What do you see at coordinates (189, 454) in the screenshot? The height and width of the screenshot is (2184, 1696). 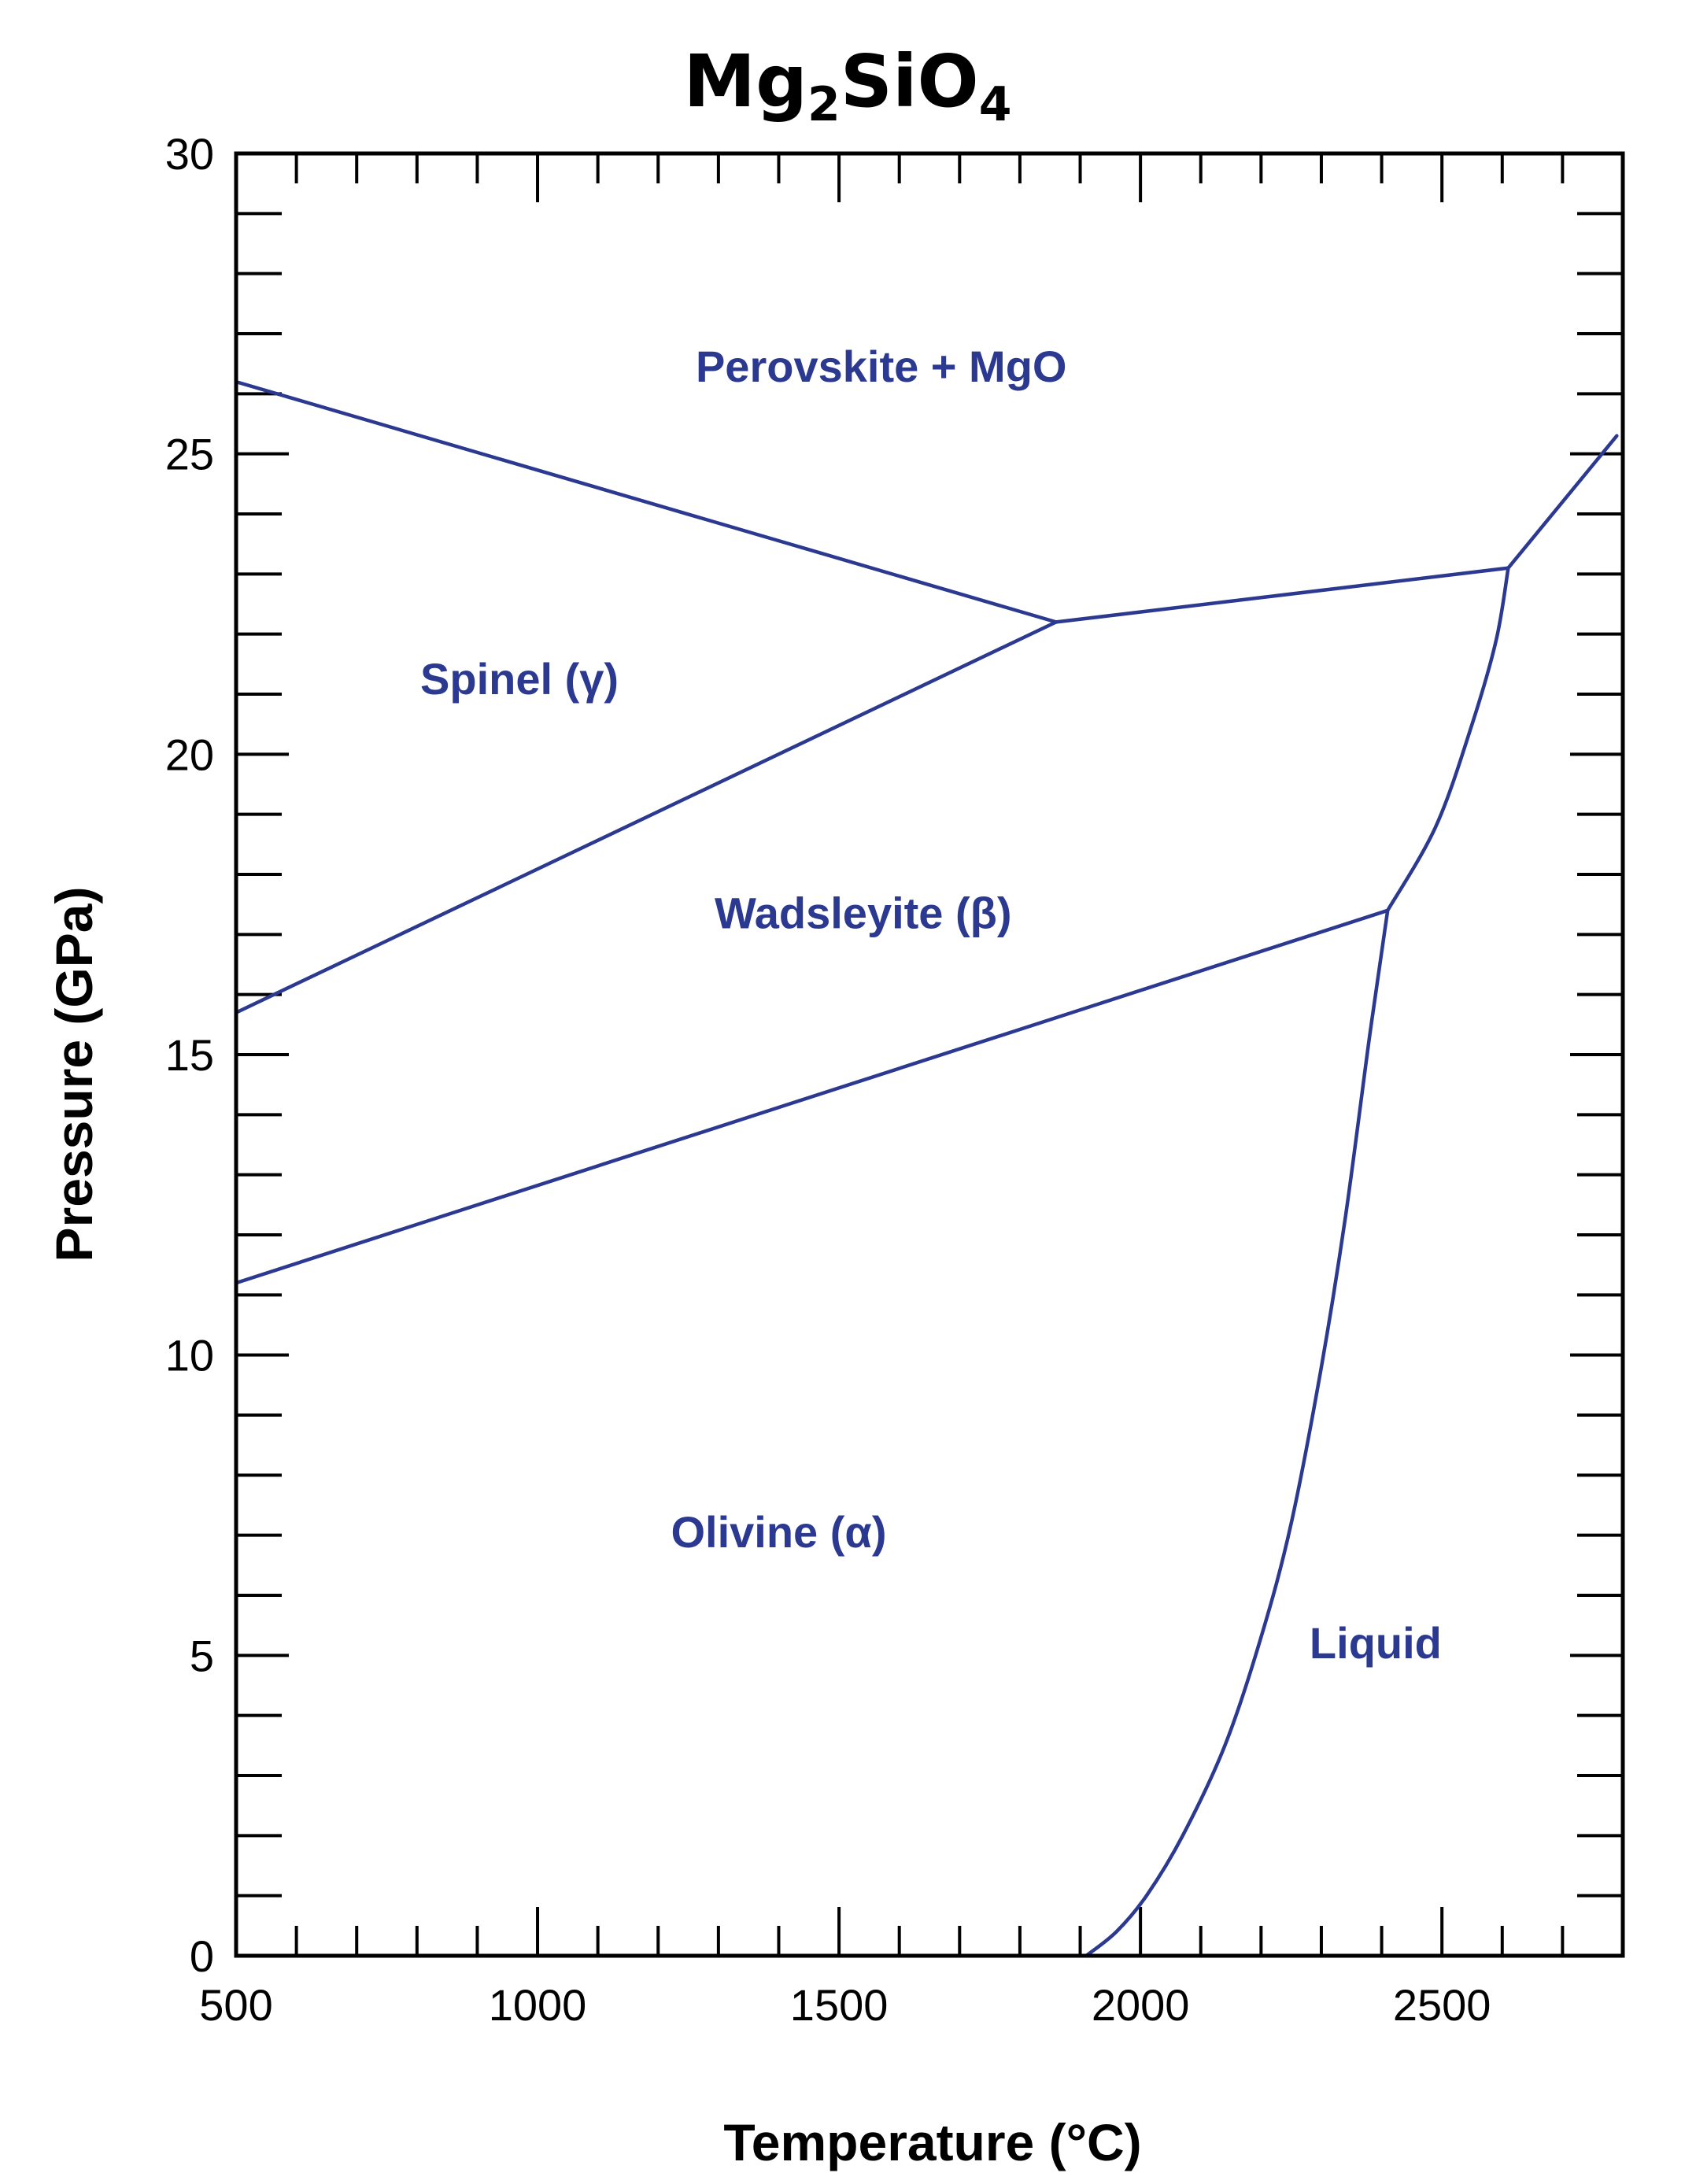 I see `y-tick-label: 25` at bounding box center [189, 454].